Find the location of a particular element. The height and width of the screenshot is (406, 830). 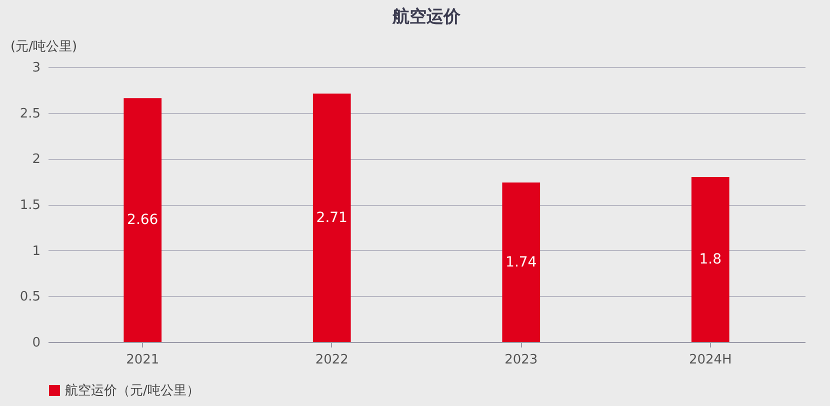

y-tick-label: 0 is located at coordinates (36, 343).